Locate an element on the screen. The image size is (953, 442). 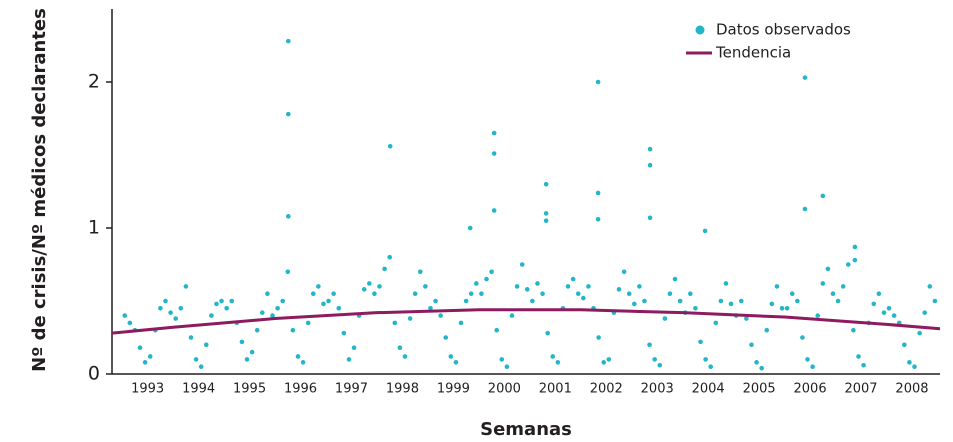
x-tick-label: 1995 is located at coordinates (249, 389).